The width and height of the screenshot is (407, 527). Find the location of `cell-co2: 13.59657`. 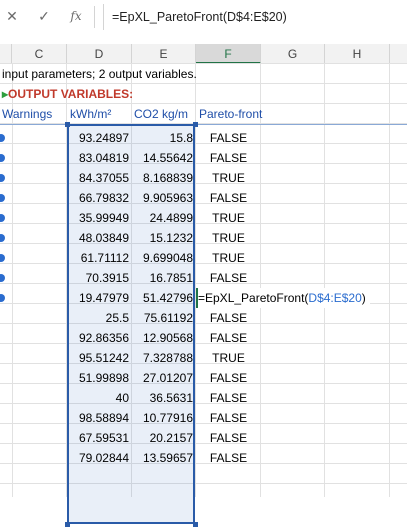

cell-co2: 13.59657 is located at coordinates (167, 458).